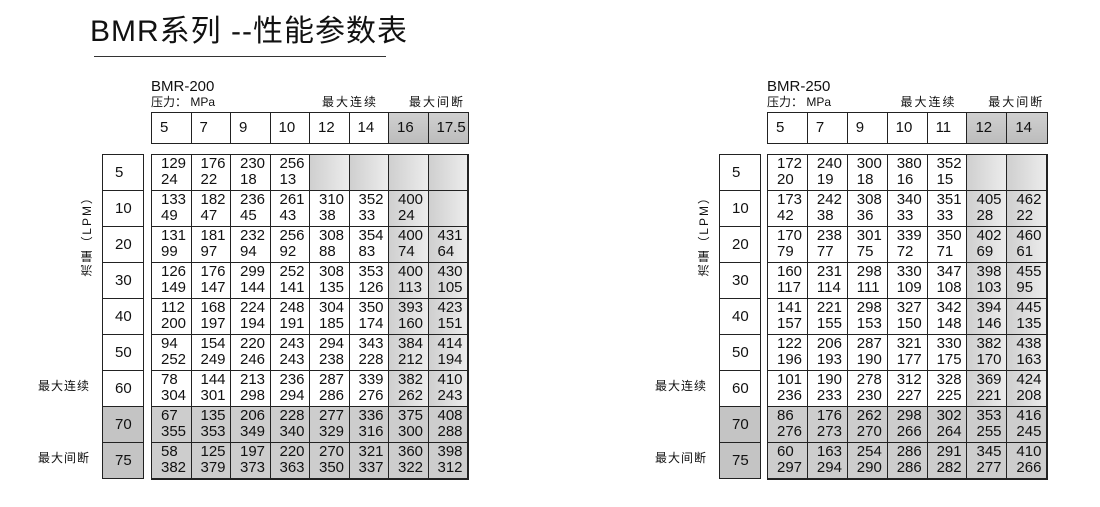 This screenshot has width=1100, height=507. What do you see at coordinates (290, 389) in the screenshot?
I see `table-cell: 236 294` at bounding box center [290, 389].